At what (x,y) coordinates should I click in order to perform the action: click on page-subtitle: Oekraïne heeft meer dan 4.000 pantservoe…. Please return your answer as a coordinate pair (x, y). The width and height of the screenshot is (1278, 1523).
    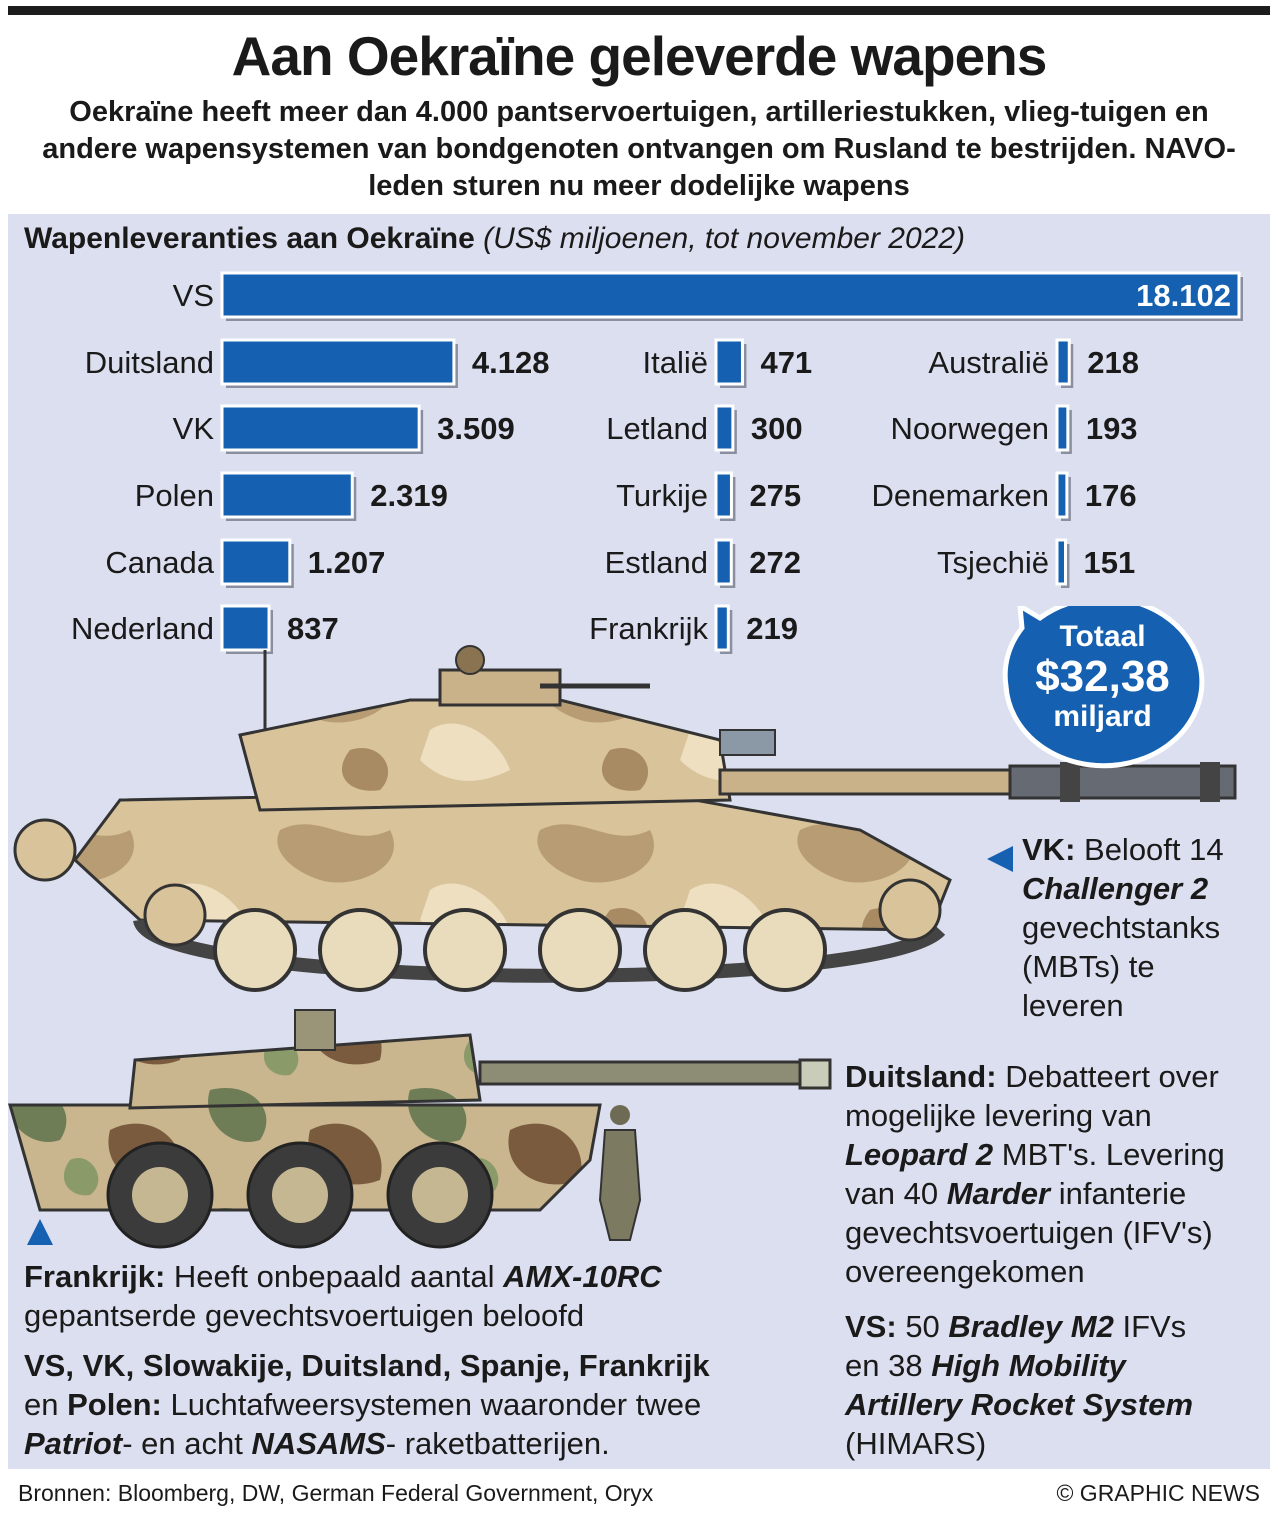
    Looking at the image, I should click on (639, 149).